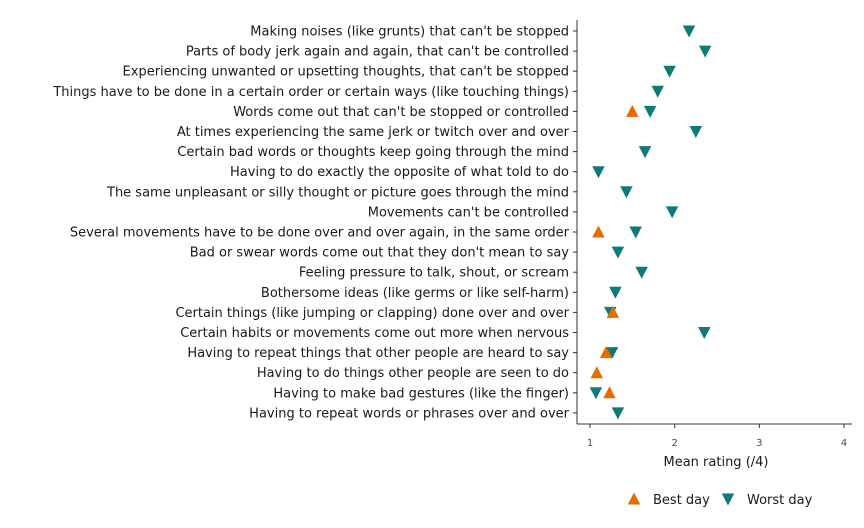 The width and height of the screenshot is (864, 528). Describe the element at coordinates (780, 500) in the screenshot. I see `legend-label: Worst day` at that location.